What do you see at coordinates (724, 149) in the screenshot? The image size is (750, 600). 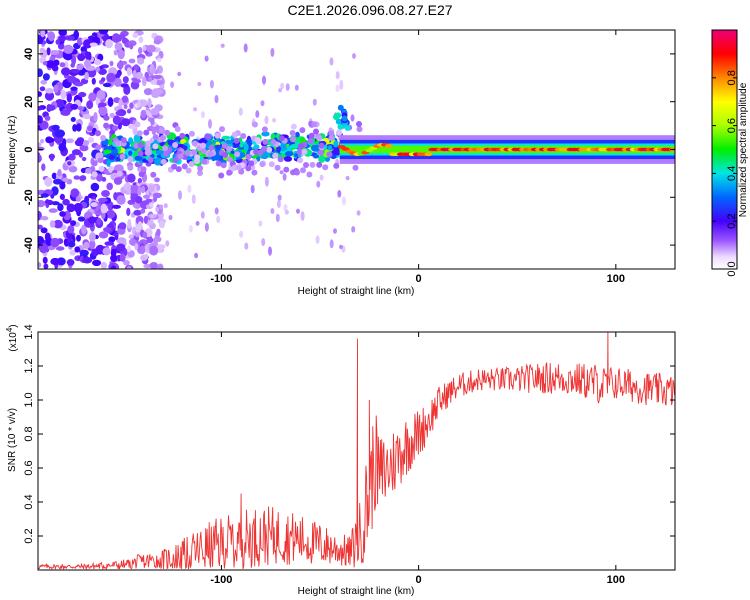 I see `colorbar-gradient` at bounding box center [724, 149].